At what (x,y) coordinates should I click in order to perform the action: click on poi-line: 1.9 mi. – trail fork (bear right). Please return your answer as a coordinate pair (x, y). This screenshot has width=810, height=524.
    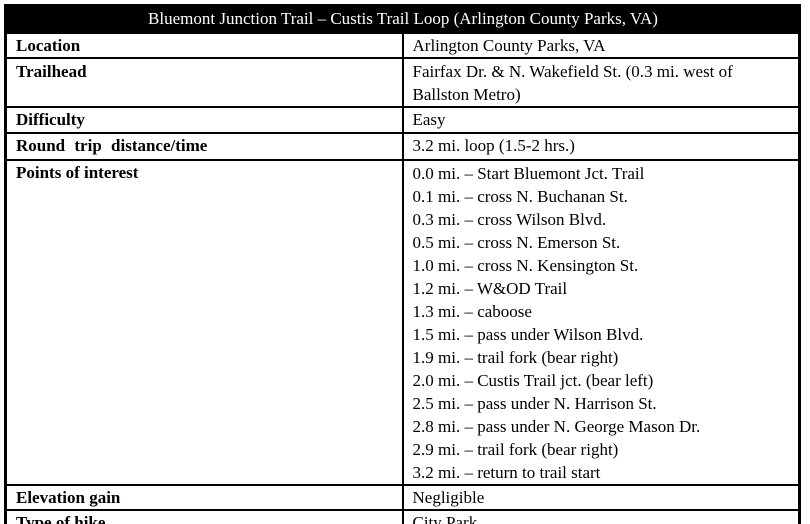
    Looking at the image, I should click on (515, 357).